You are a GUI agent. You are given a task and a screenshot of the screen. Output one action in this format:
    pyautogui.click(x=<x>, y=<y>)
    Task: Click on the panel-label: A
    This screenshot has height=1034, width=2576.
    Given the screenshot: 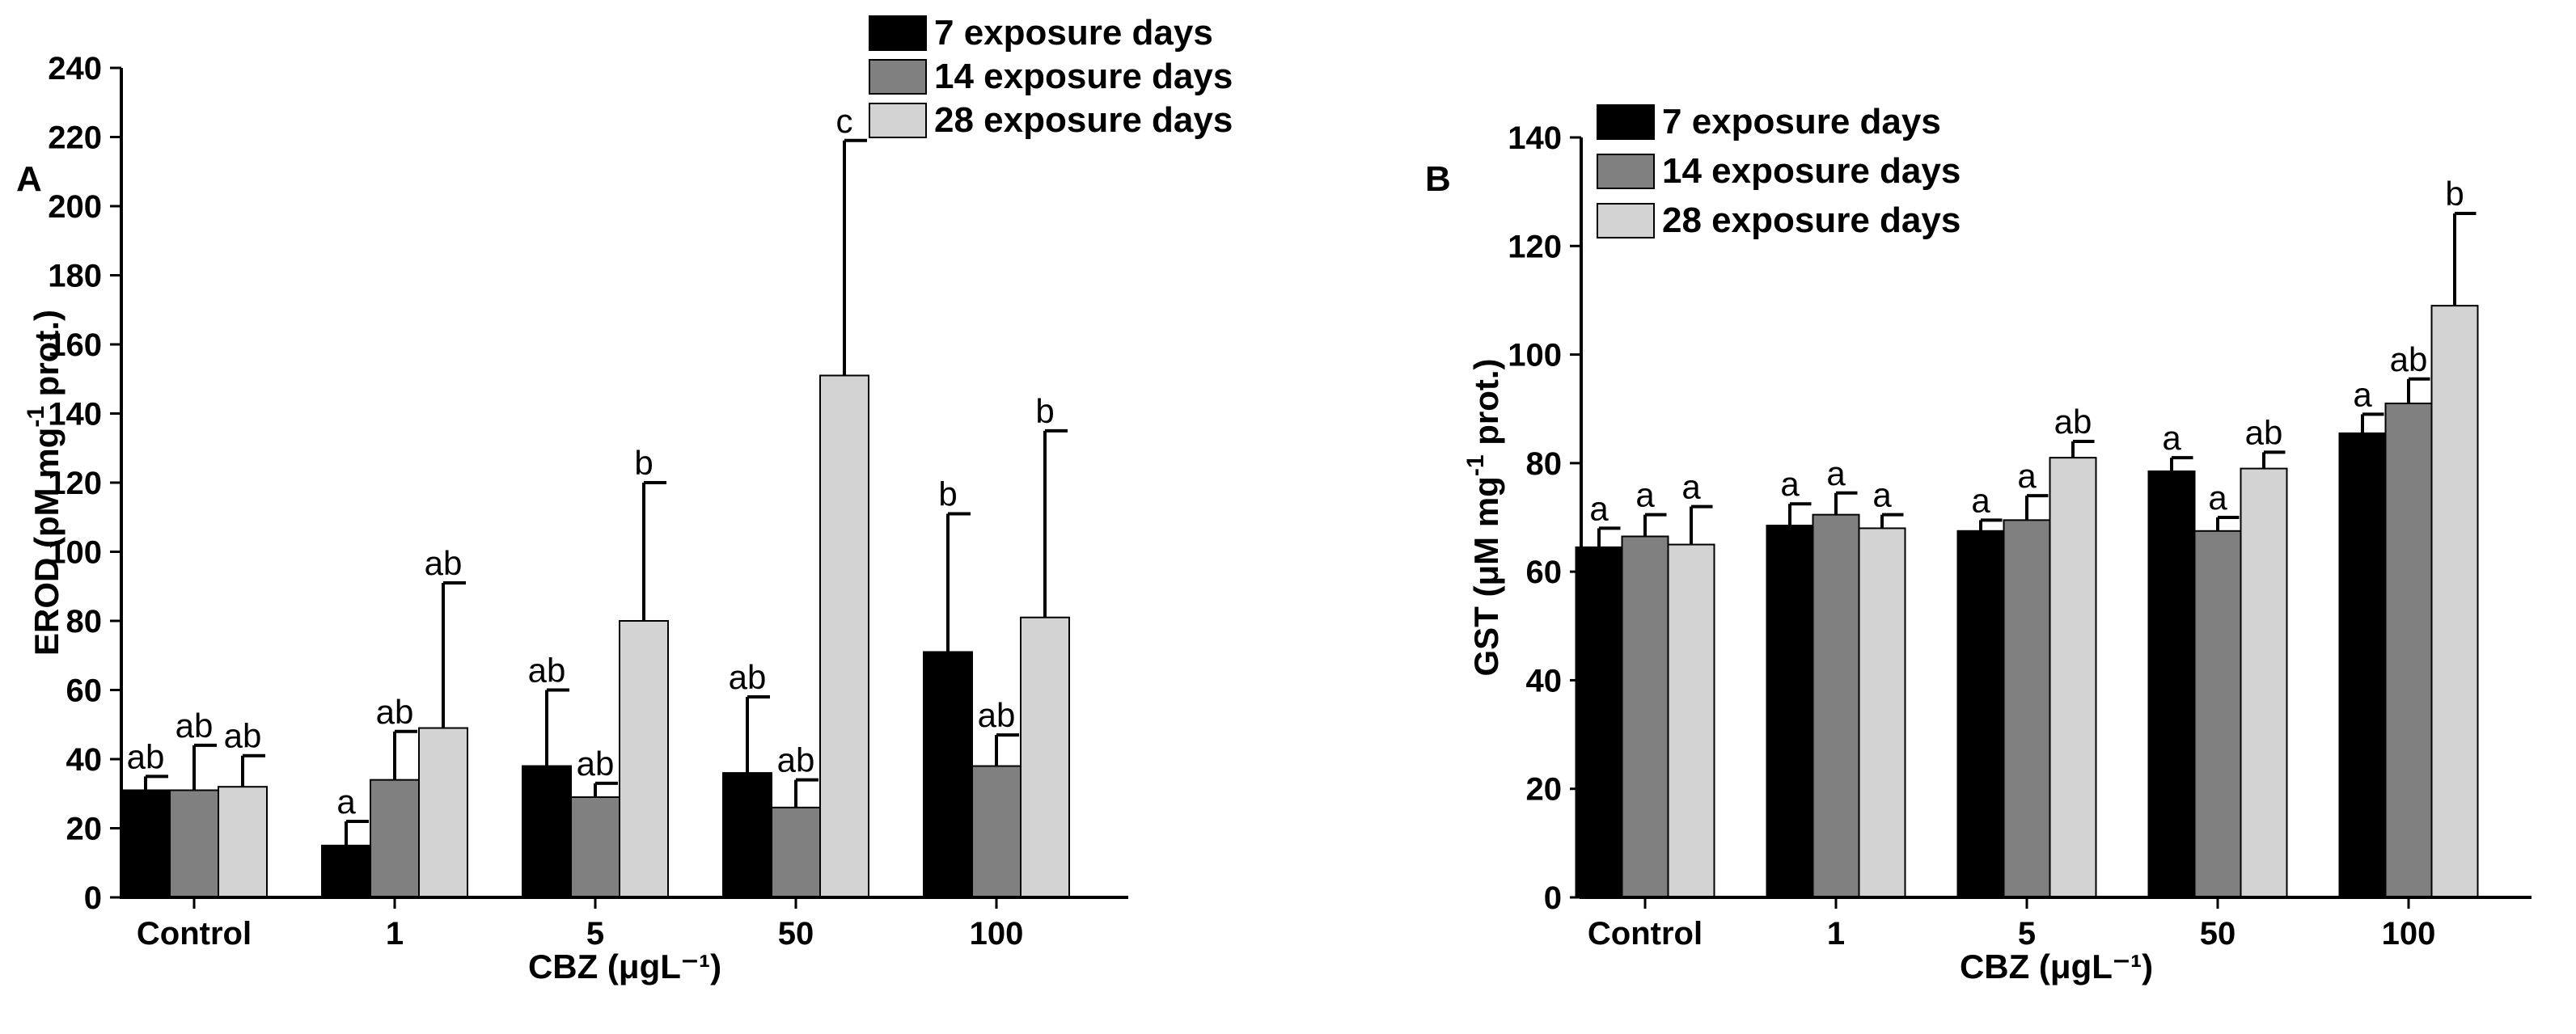 What is the action you would take?
    pyautogui.click(x=29, y=179)
    